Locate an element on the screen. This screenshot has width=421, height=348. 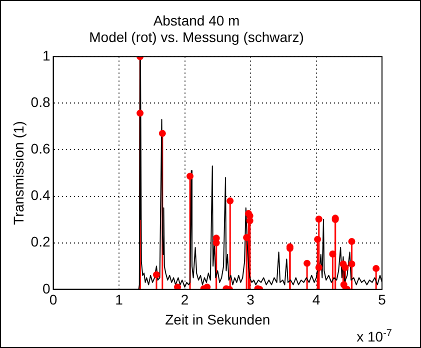
y-tick-label: 0.4 is located at coordinates (40, 195).